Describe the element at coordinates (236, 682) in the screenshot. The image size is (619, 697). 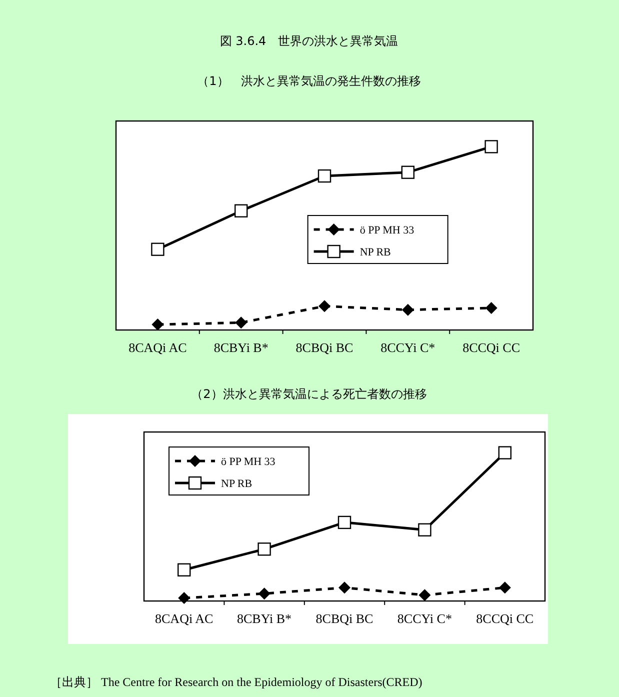
I see `text: ［出典］ The Centre for Research on the Epidemiology of Disasters(CRED)` at that location.